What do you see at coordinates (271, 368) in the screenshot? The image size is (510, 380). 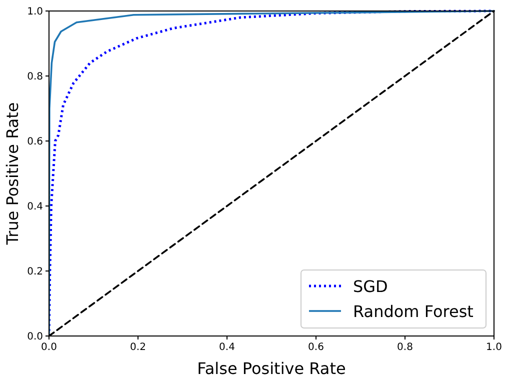 I see `x-axis-title: False Positive Rate` at bounding box center [271, 368].